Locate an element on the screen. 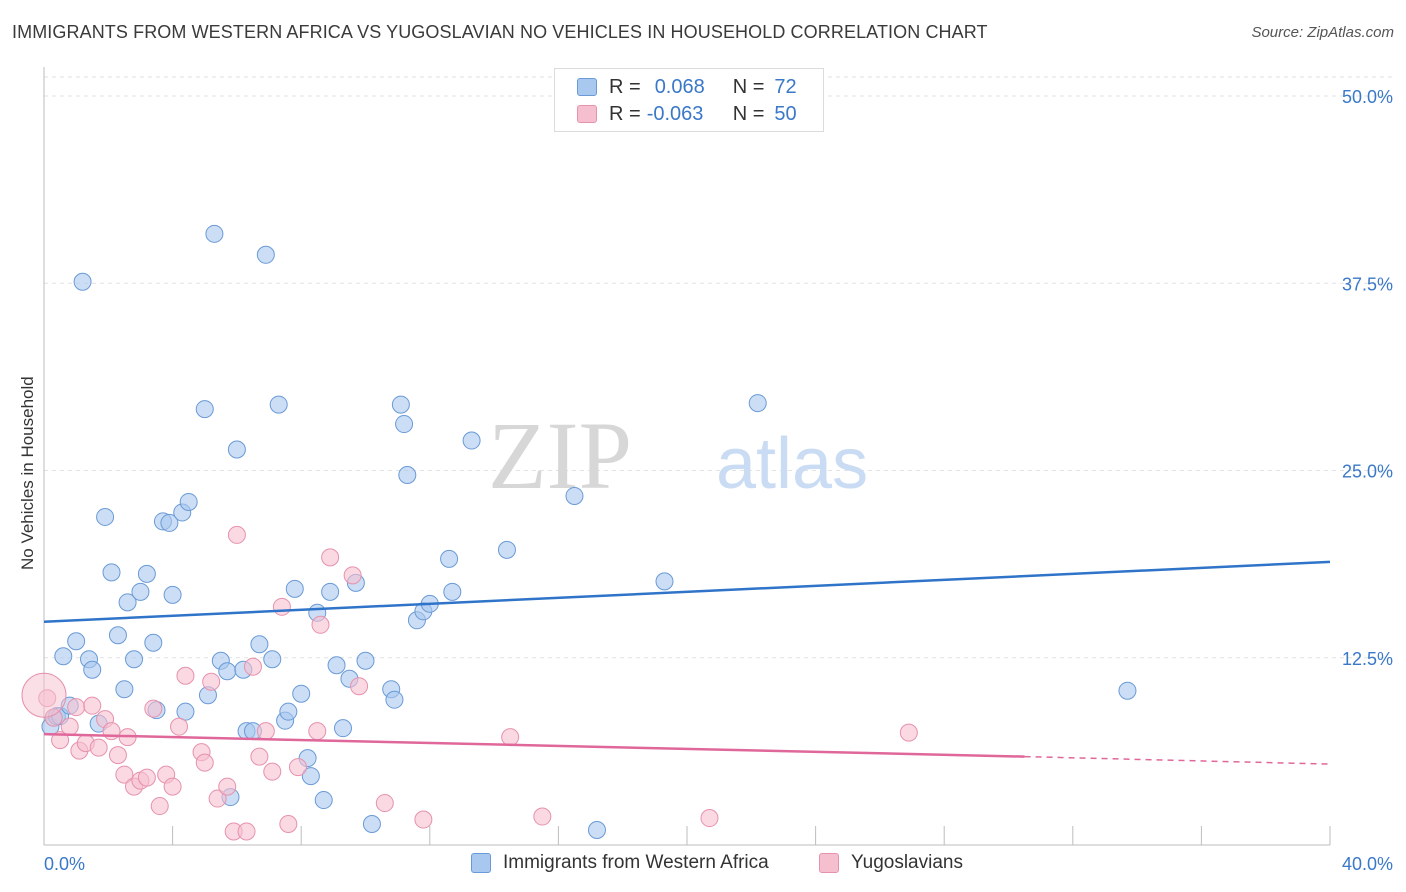 The width and height of the screenshot is (1406, 892). y-tick-label: 25.0% is located at coordinates (1367, 472).